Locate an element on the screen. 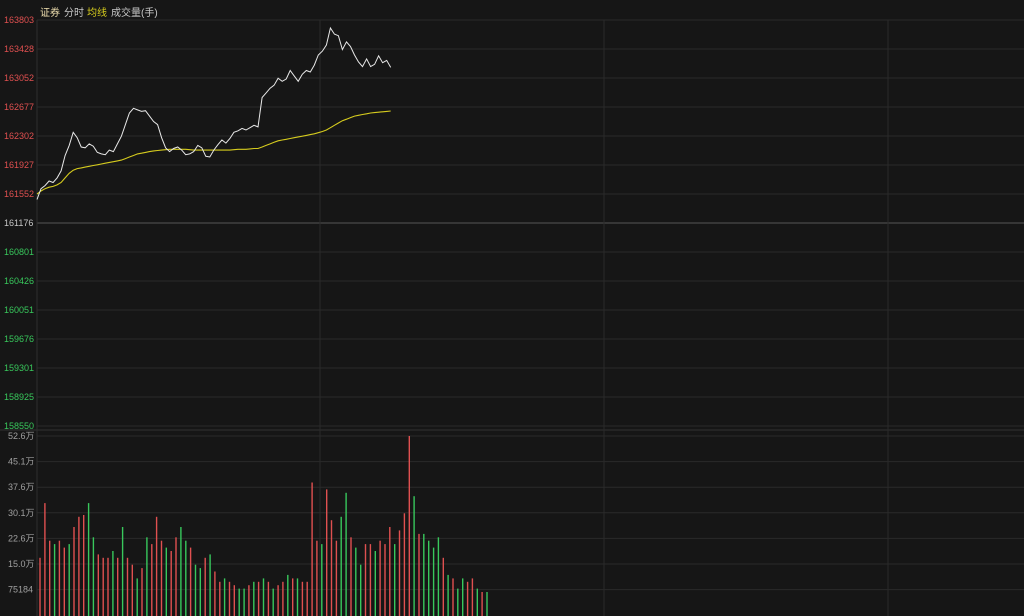 The width and height of the screenshot is (1024, 616). price-line is located at coordinates (214, 113).